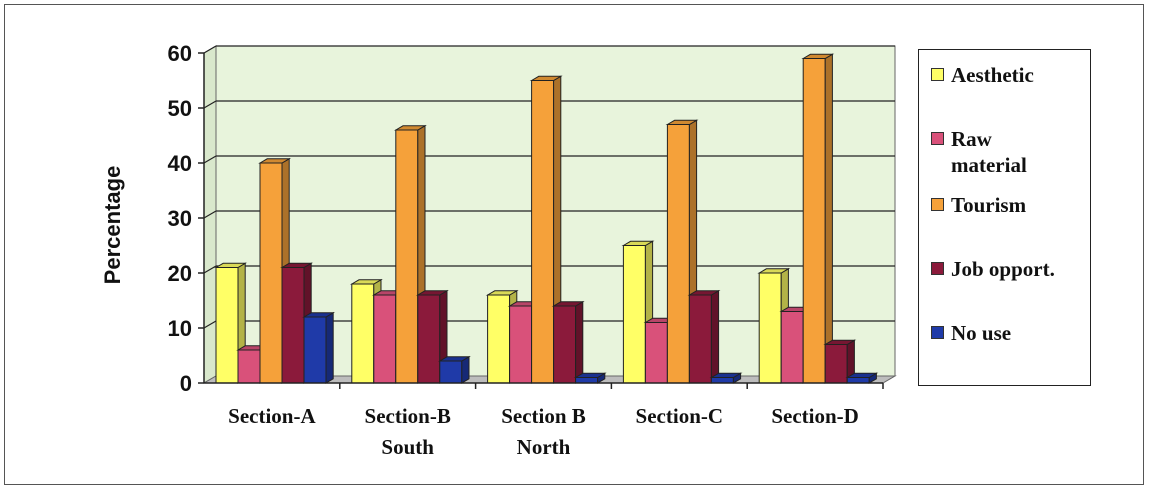 The width and height of the screenshot is (1150, 491). I want to click on y-tick-label: 20, so click(180, 273).